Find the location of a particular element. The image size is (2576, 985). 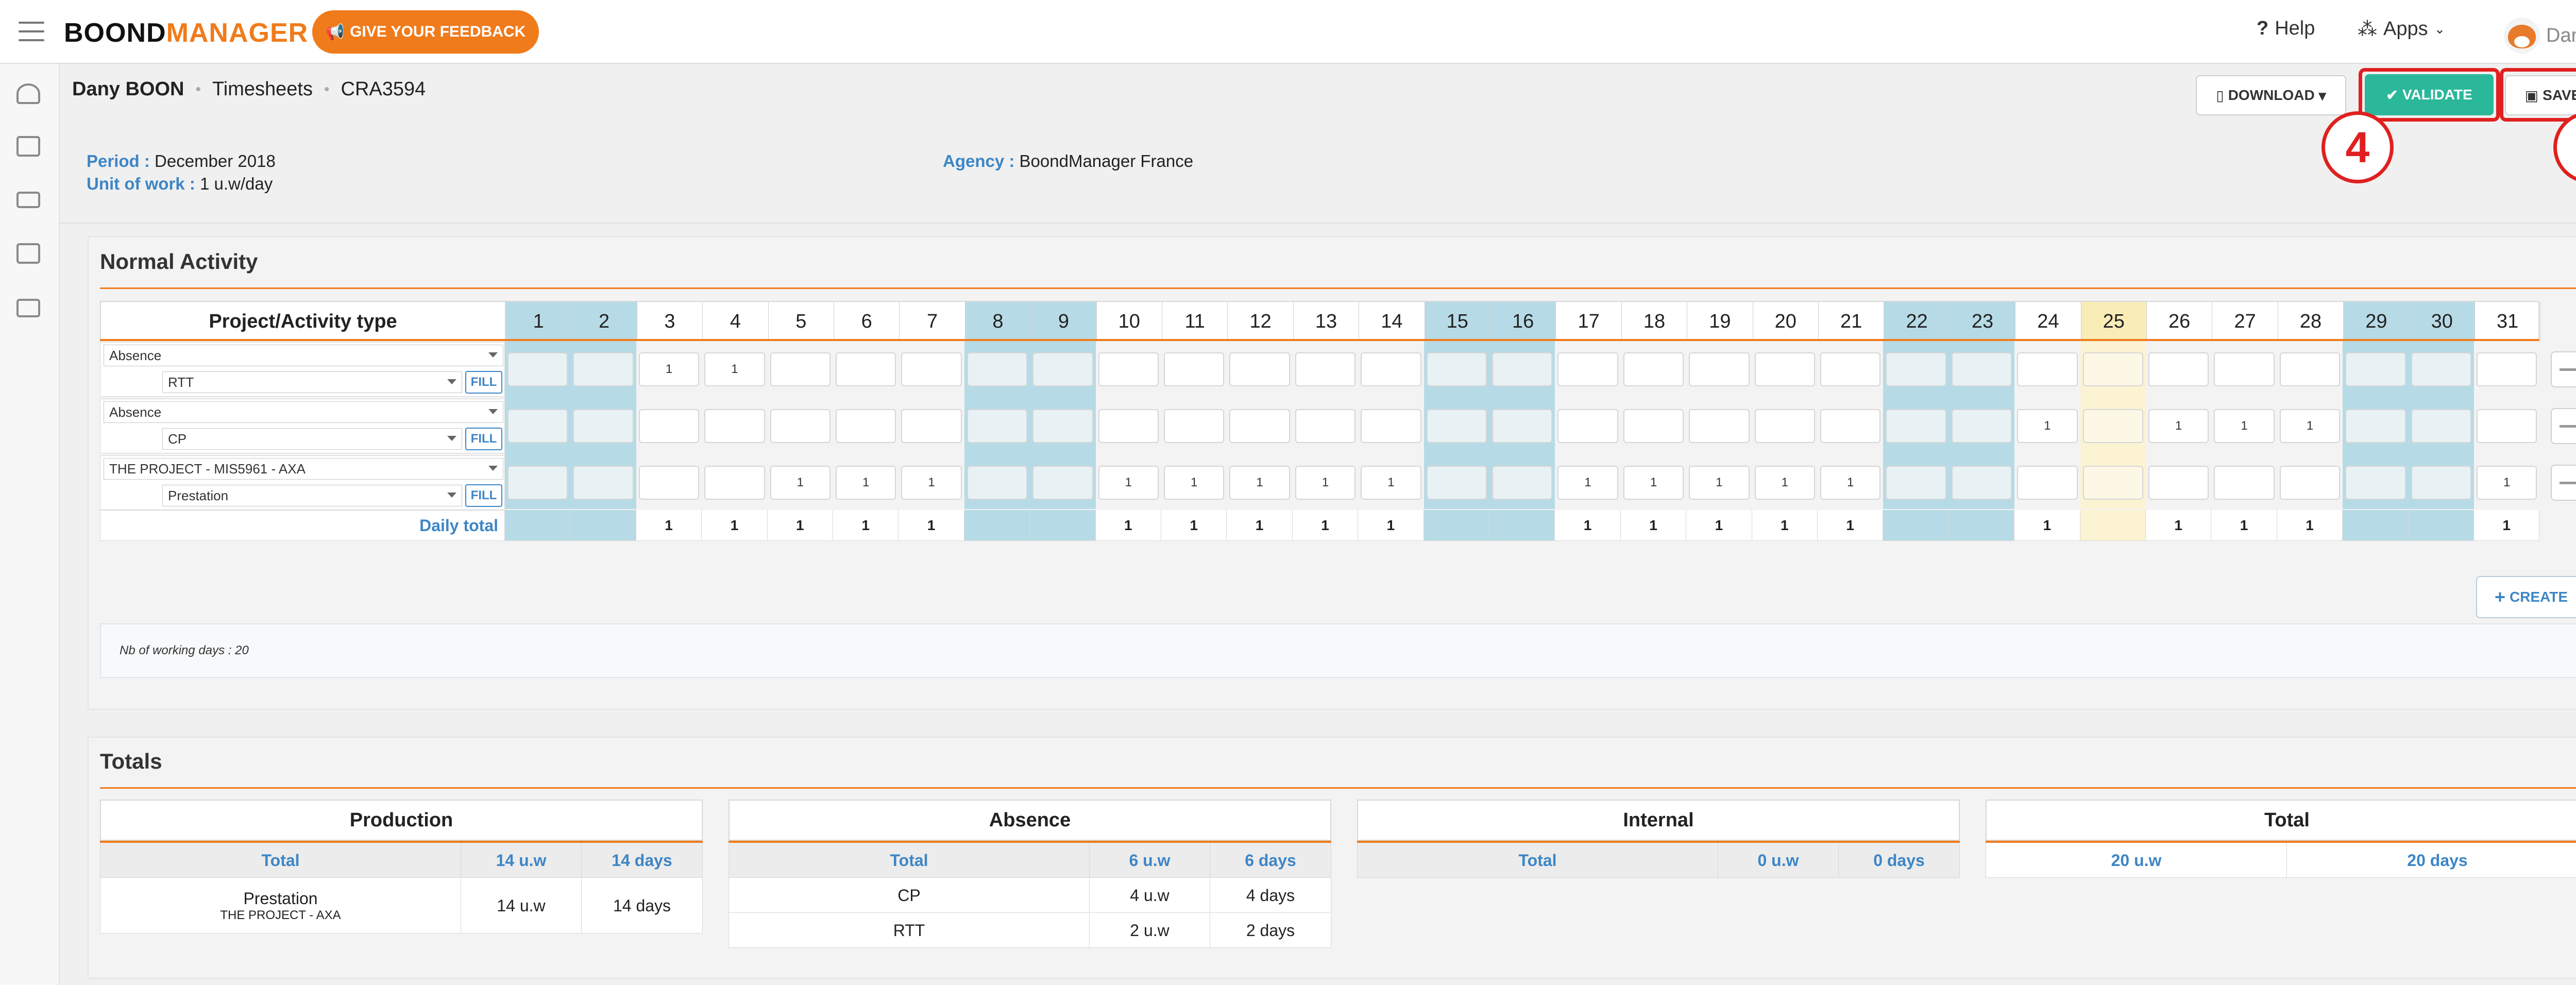

save-button: ▣ SAVE is located at coordinates (2540, 95).